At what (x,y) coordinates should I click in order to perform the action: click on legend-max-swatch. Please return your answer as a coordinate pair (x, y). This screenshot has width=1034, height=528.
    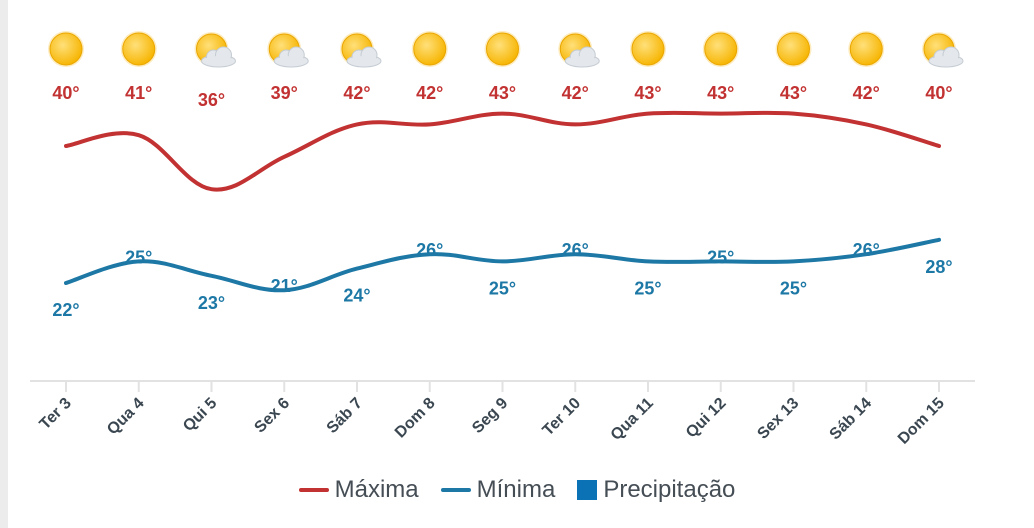
    Looking at the image, I should click on (313, 490).